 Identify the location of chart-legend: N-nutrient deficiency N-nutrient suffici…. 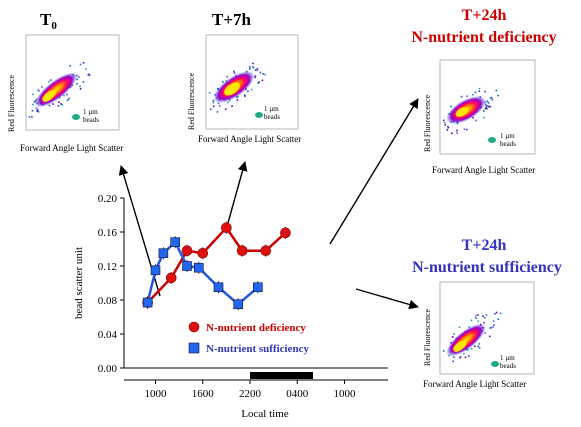
(248, 338).